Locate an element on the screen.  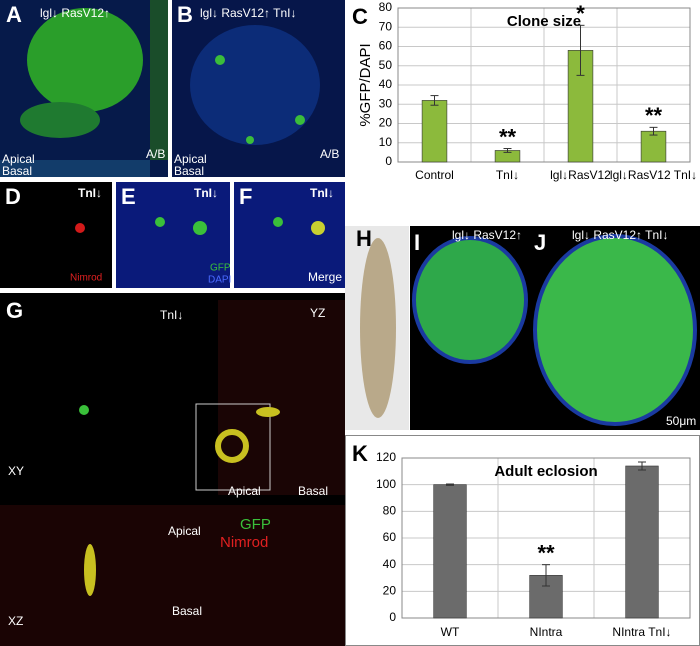
panel-d-image is located at coordinates (56, 235).